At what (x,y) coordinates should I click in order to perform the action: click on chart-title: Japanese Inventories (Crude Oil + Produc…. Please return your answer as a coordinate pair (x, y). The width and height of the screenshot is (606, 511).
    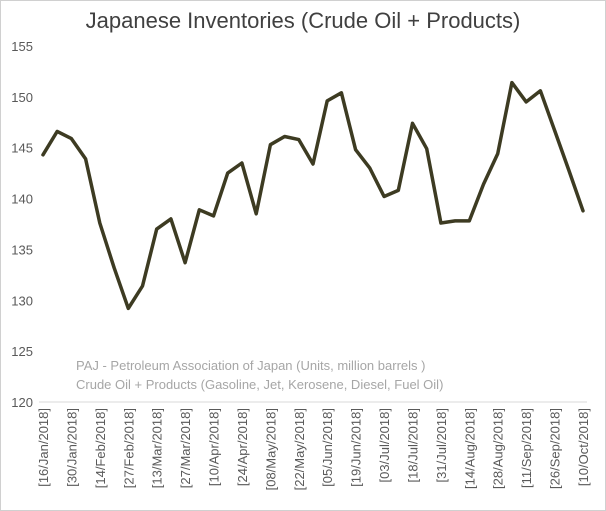
    Looking at the image, I should click on (303, 20).